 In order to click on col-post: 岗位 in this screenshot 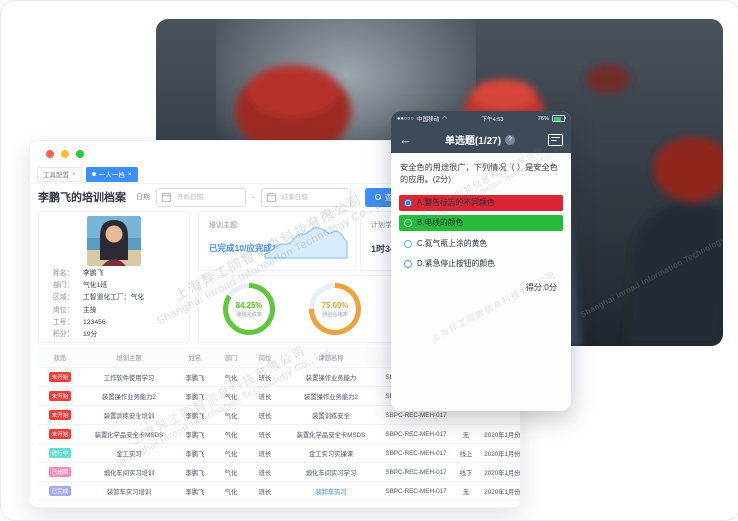, I will do `click(265, 358)`.